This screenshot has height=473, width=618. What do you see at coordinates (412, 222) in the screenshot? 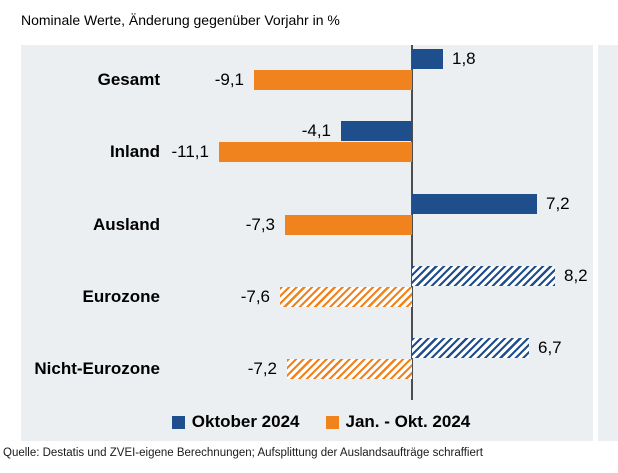
I see `zero-axis-line` at bounding box center [412, 222].